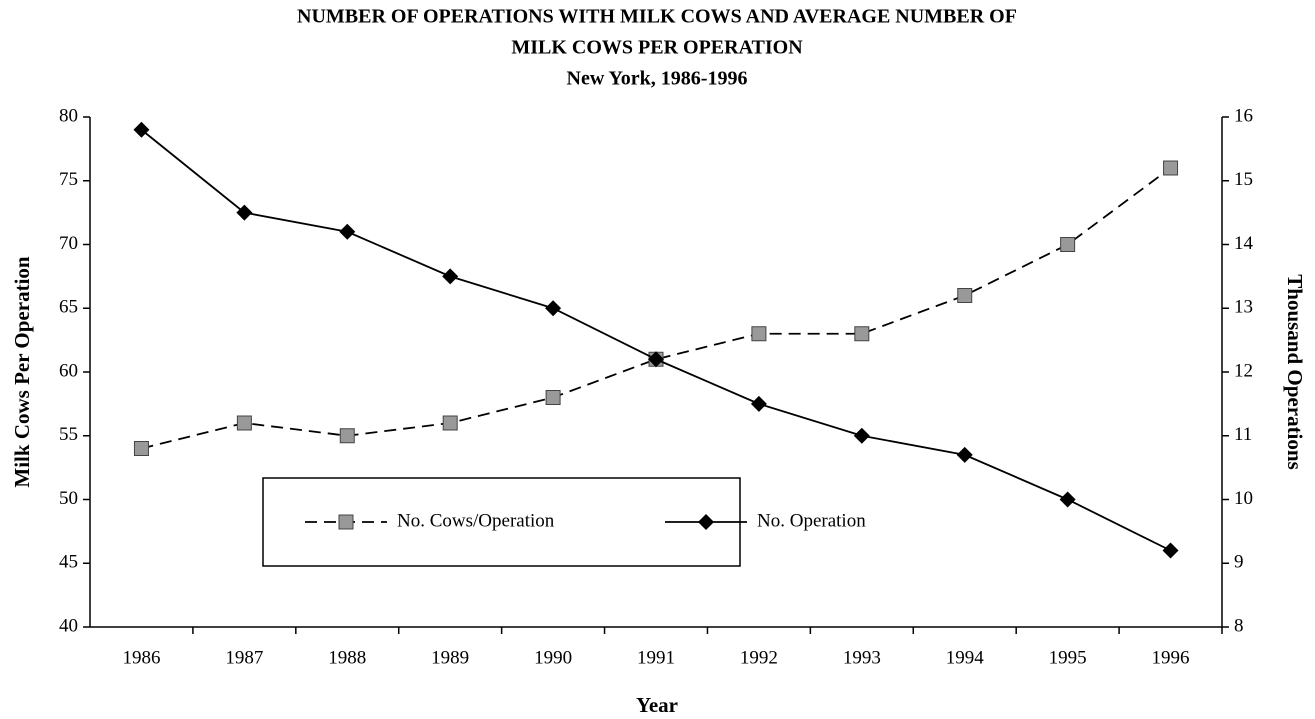 This screenshot has height=719, width=1315. I want to click on y-tick-label: 55, so click(68, 434).